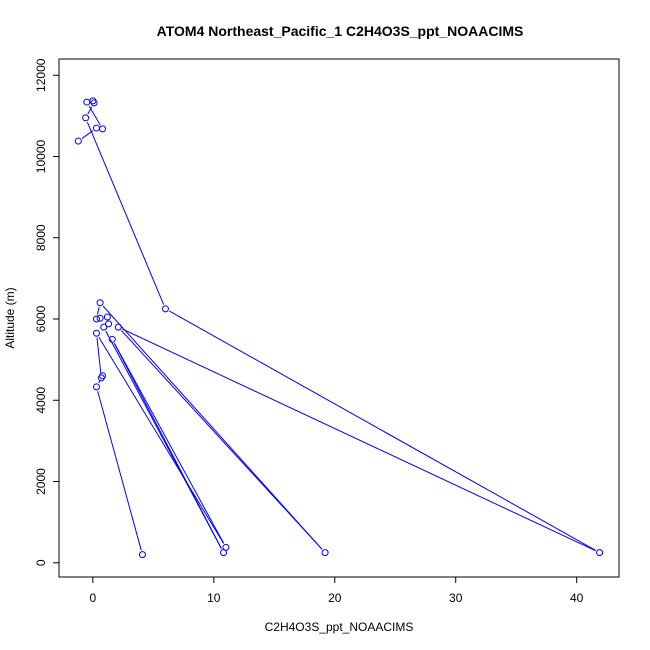 Image resolution: width=650 pixels, height=650 pixels. Describe the element at coordinates (41, 237) in the screenshot. I see `y-tick-label: 8000` at that location.